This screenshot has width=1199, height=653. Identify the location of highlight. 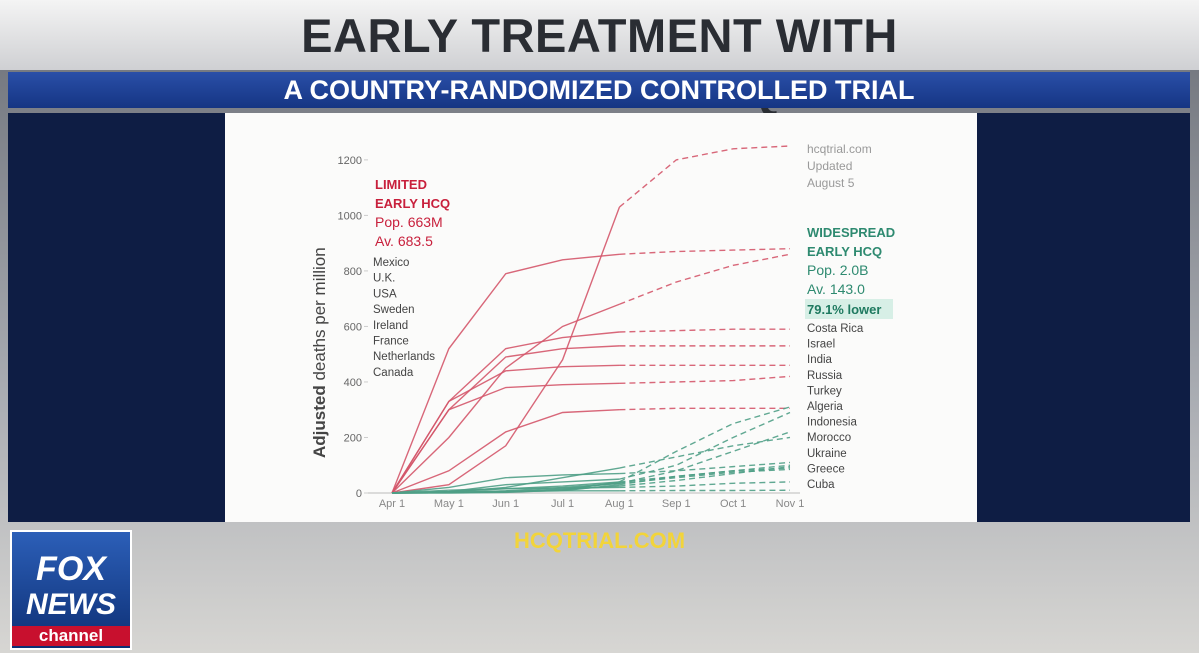
(849, 309).